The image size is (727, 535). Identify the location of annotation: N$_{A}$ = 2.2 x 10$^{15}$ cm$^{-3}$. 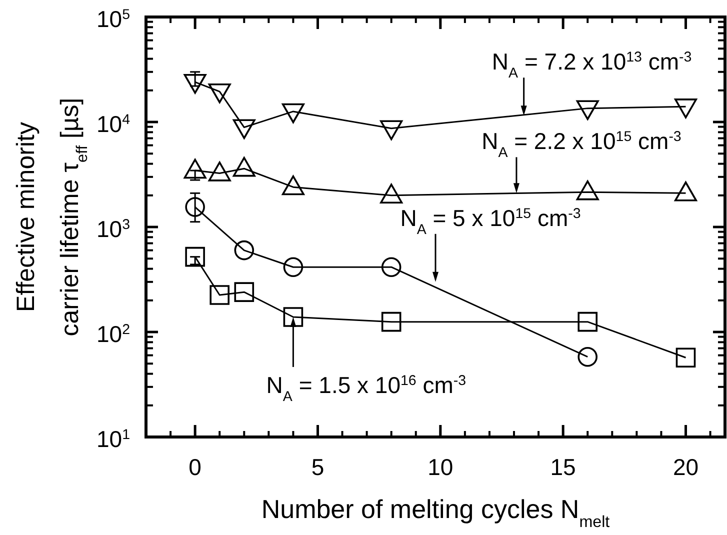
(582, 145).